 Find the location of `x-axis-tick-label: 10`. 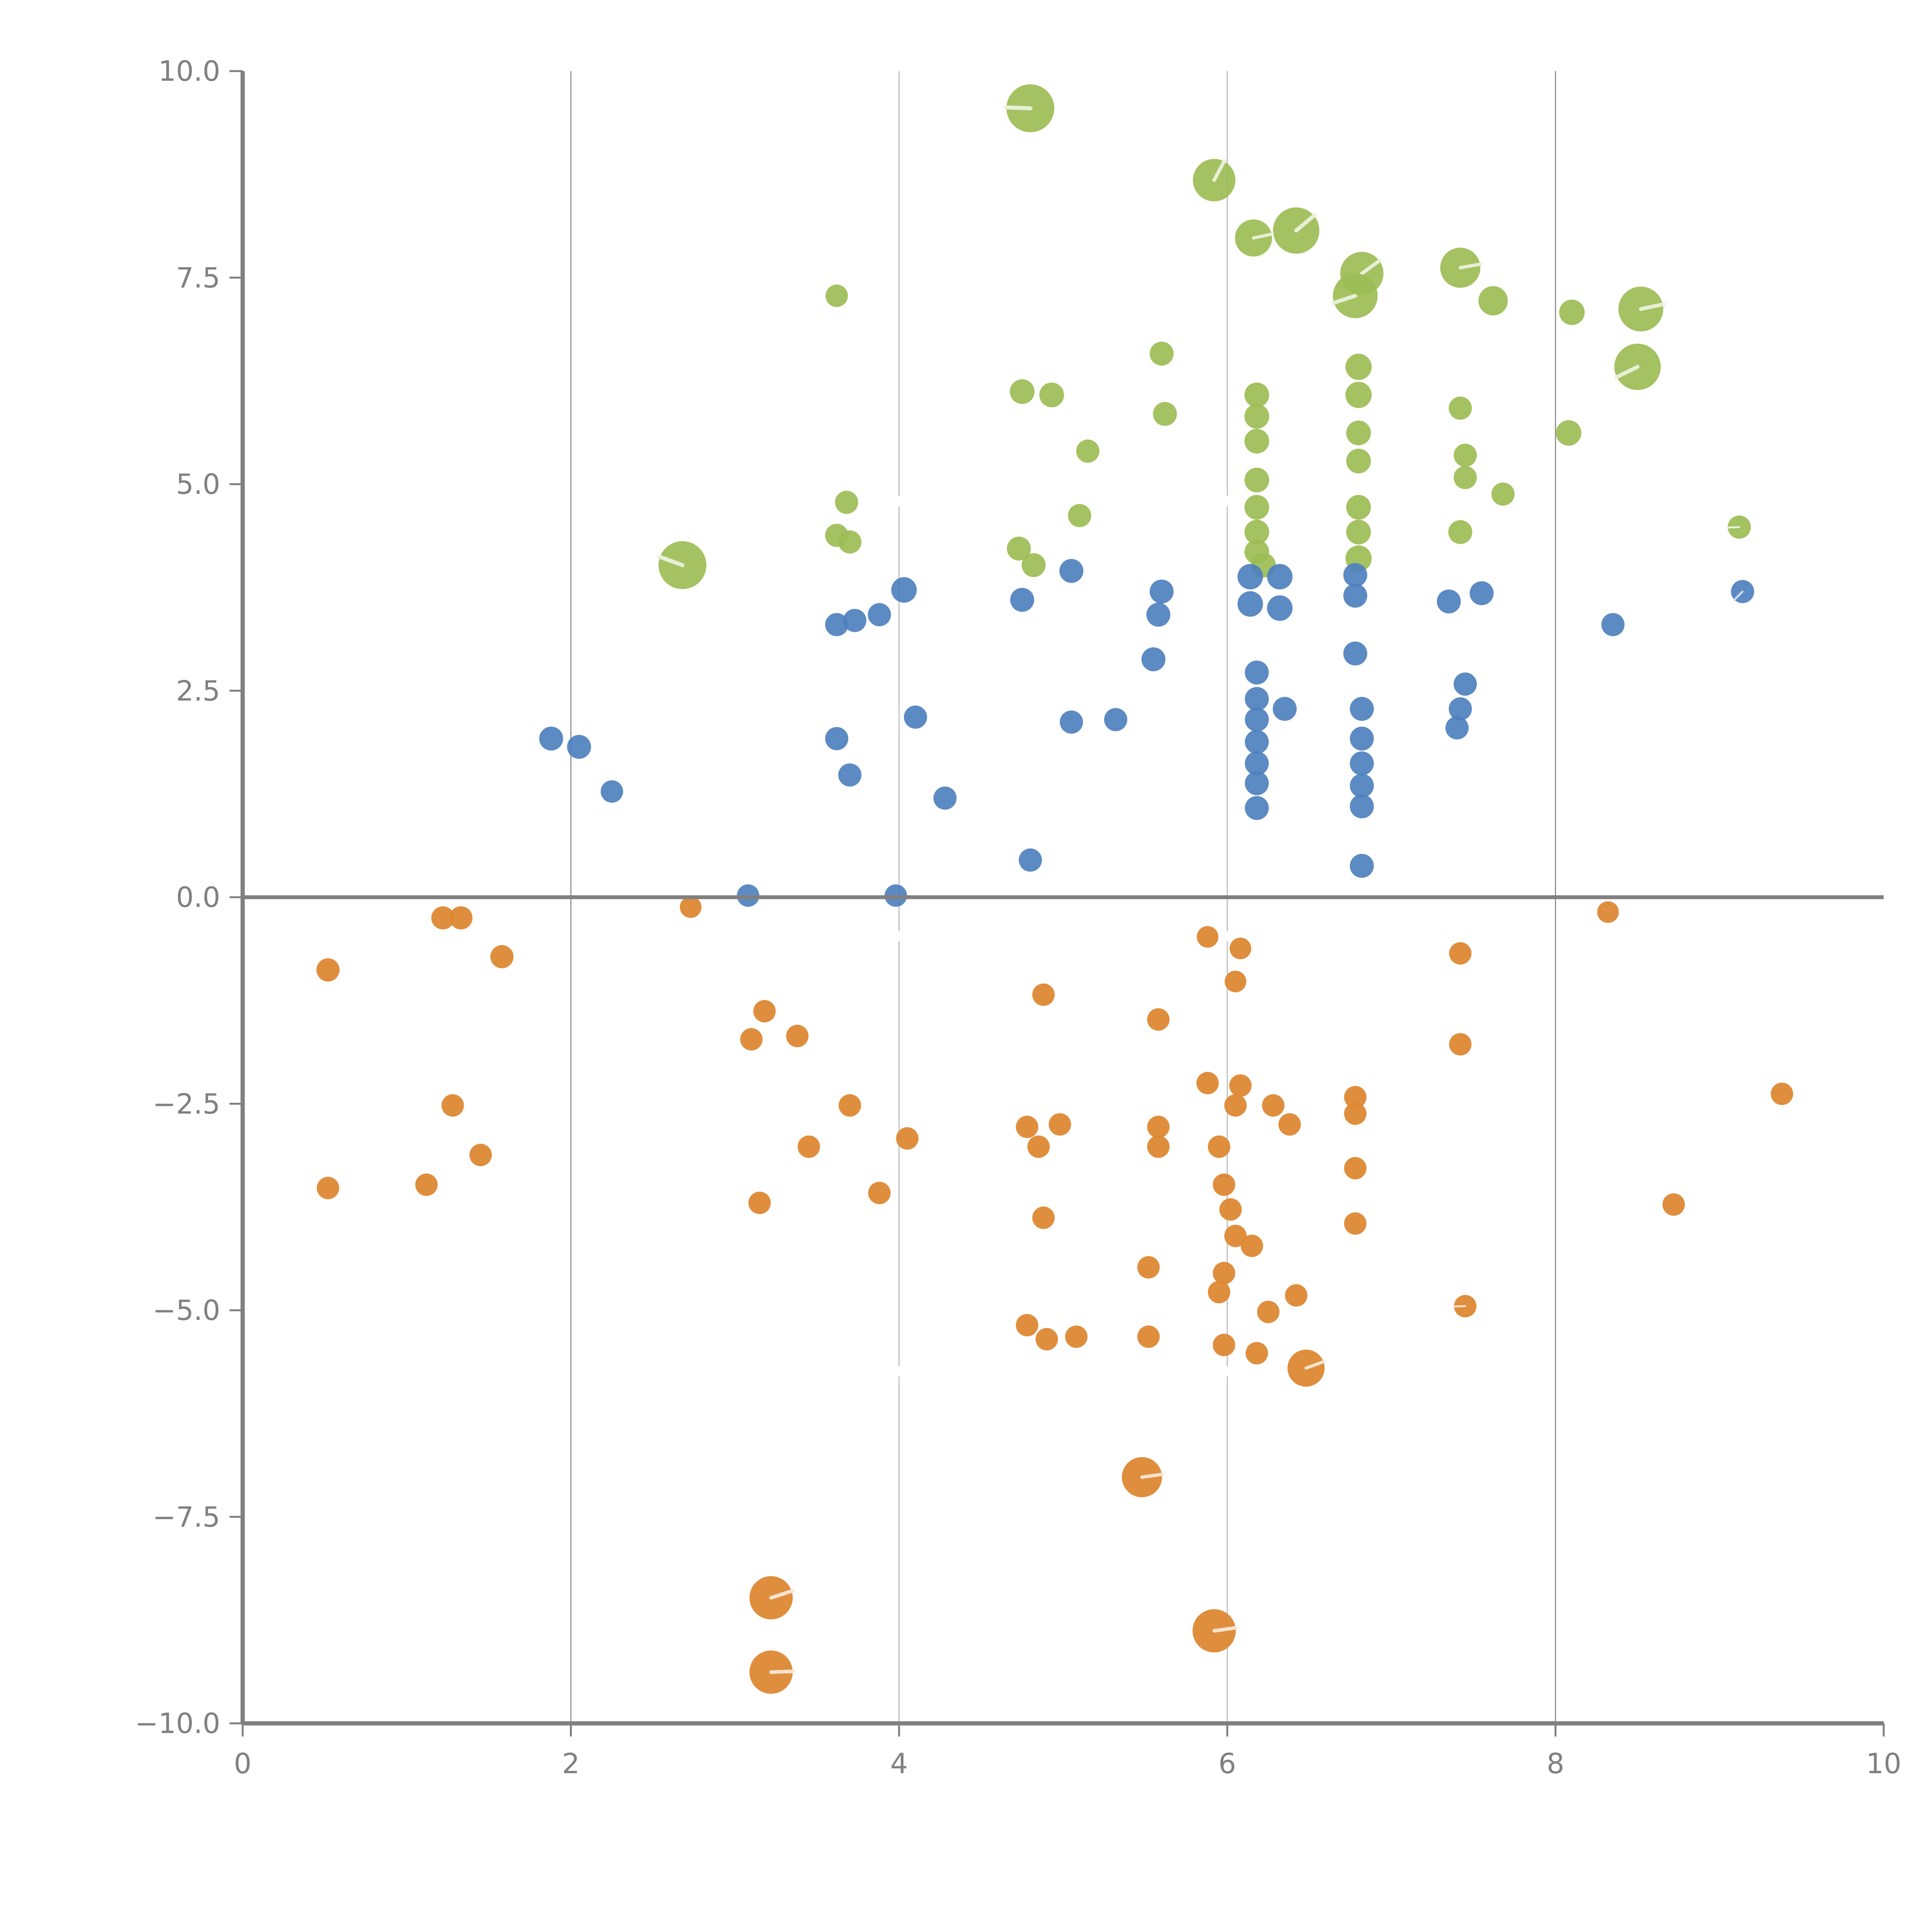

x-axis-tick-label: 10 is located at coordinates (1884, 1764).